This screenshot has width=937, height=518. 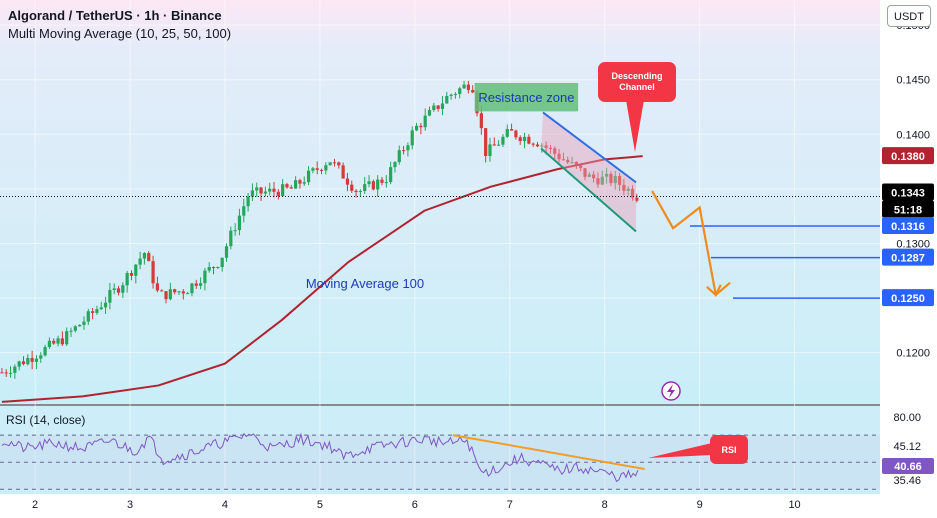 I want to click on x-tick-label: 2, so click(x=35, y=505).